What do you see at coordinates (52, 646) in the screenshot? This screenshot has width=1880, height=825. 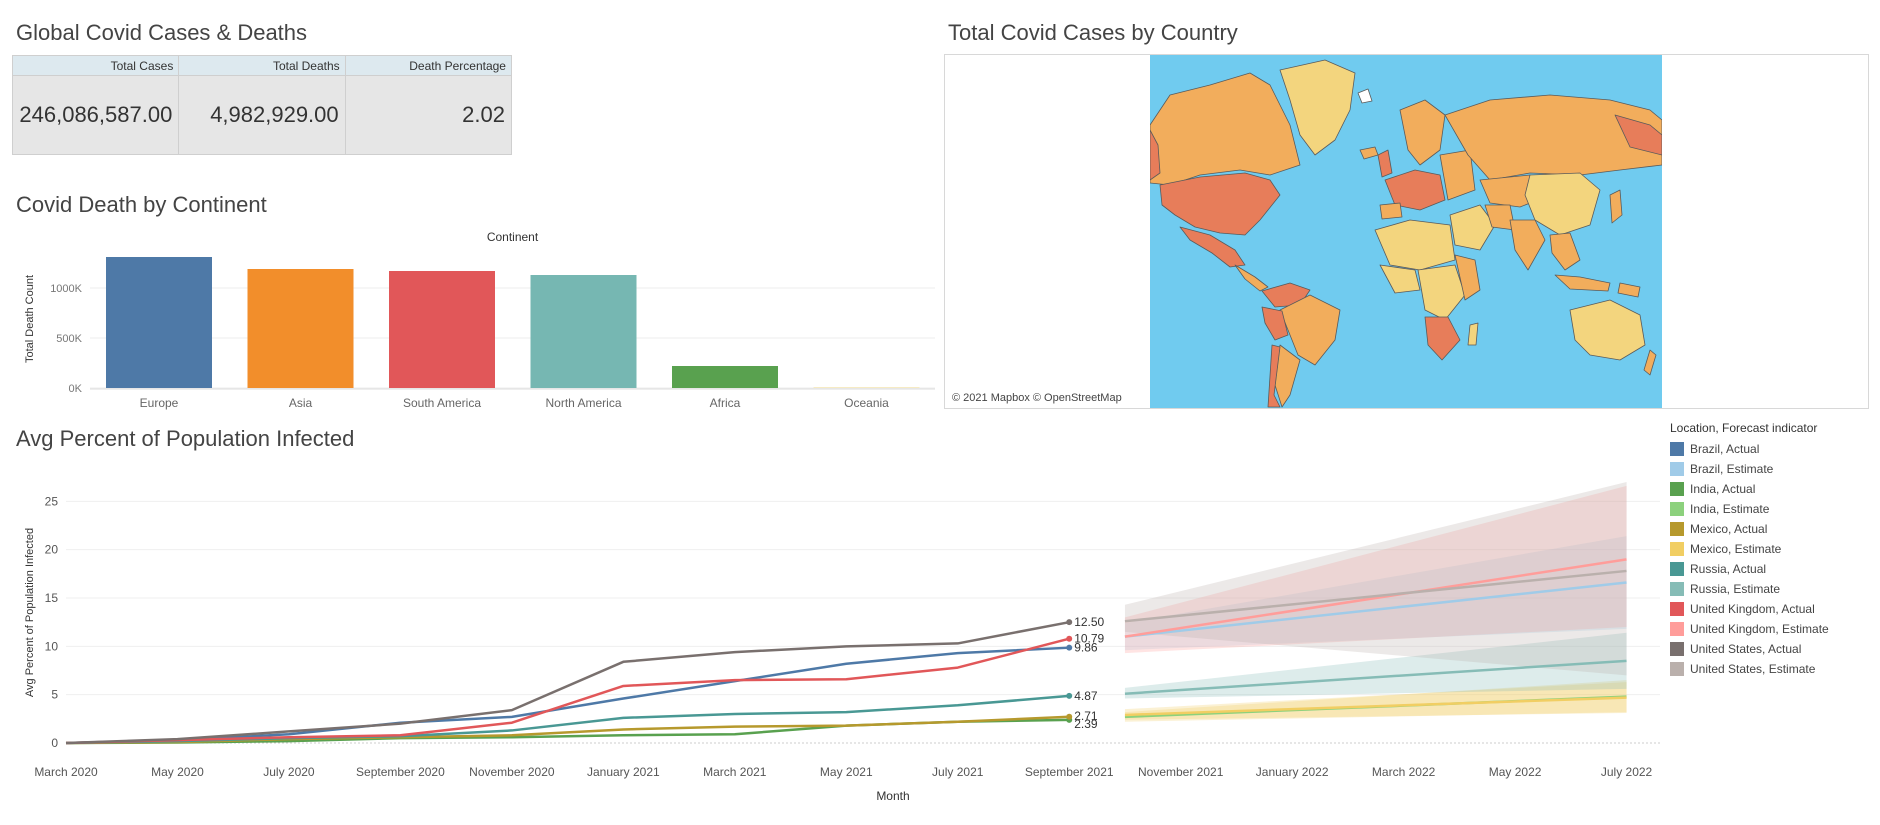 I see `line-y-tick-label: 10` at bounding box center [52, 646].